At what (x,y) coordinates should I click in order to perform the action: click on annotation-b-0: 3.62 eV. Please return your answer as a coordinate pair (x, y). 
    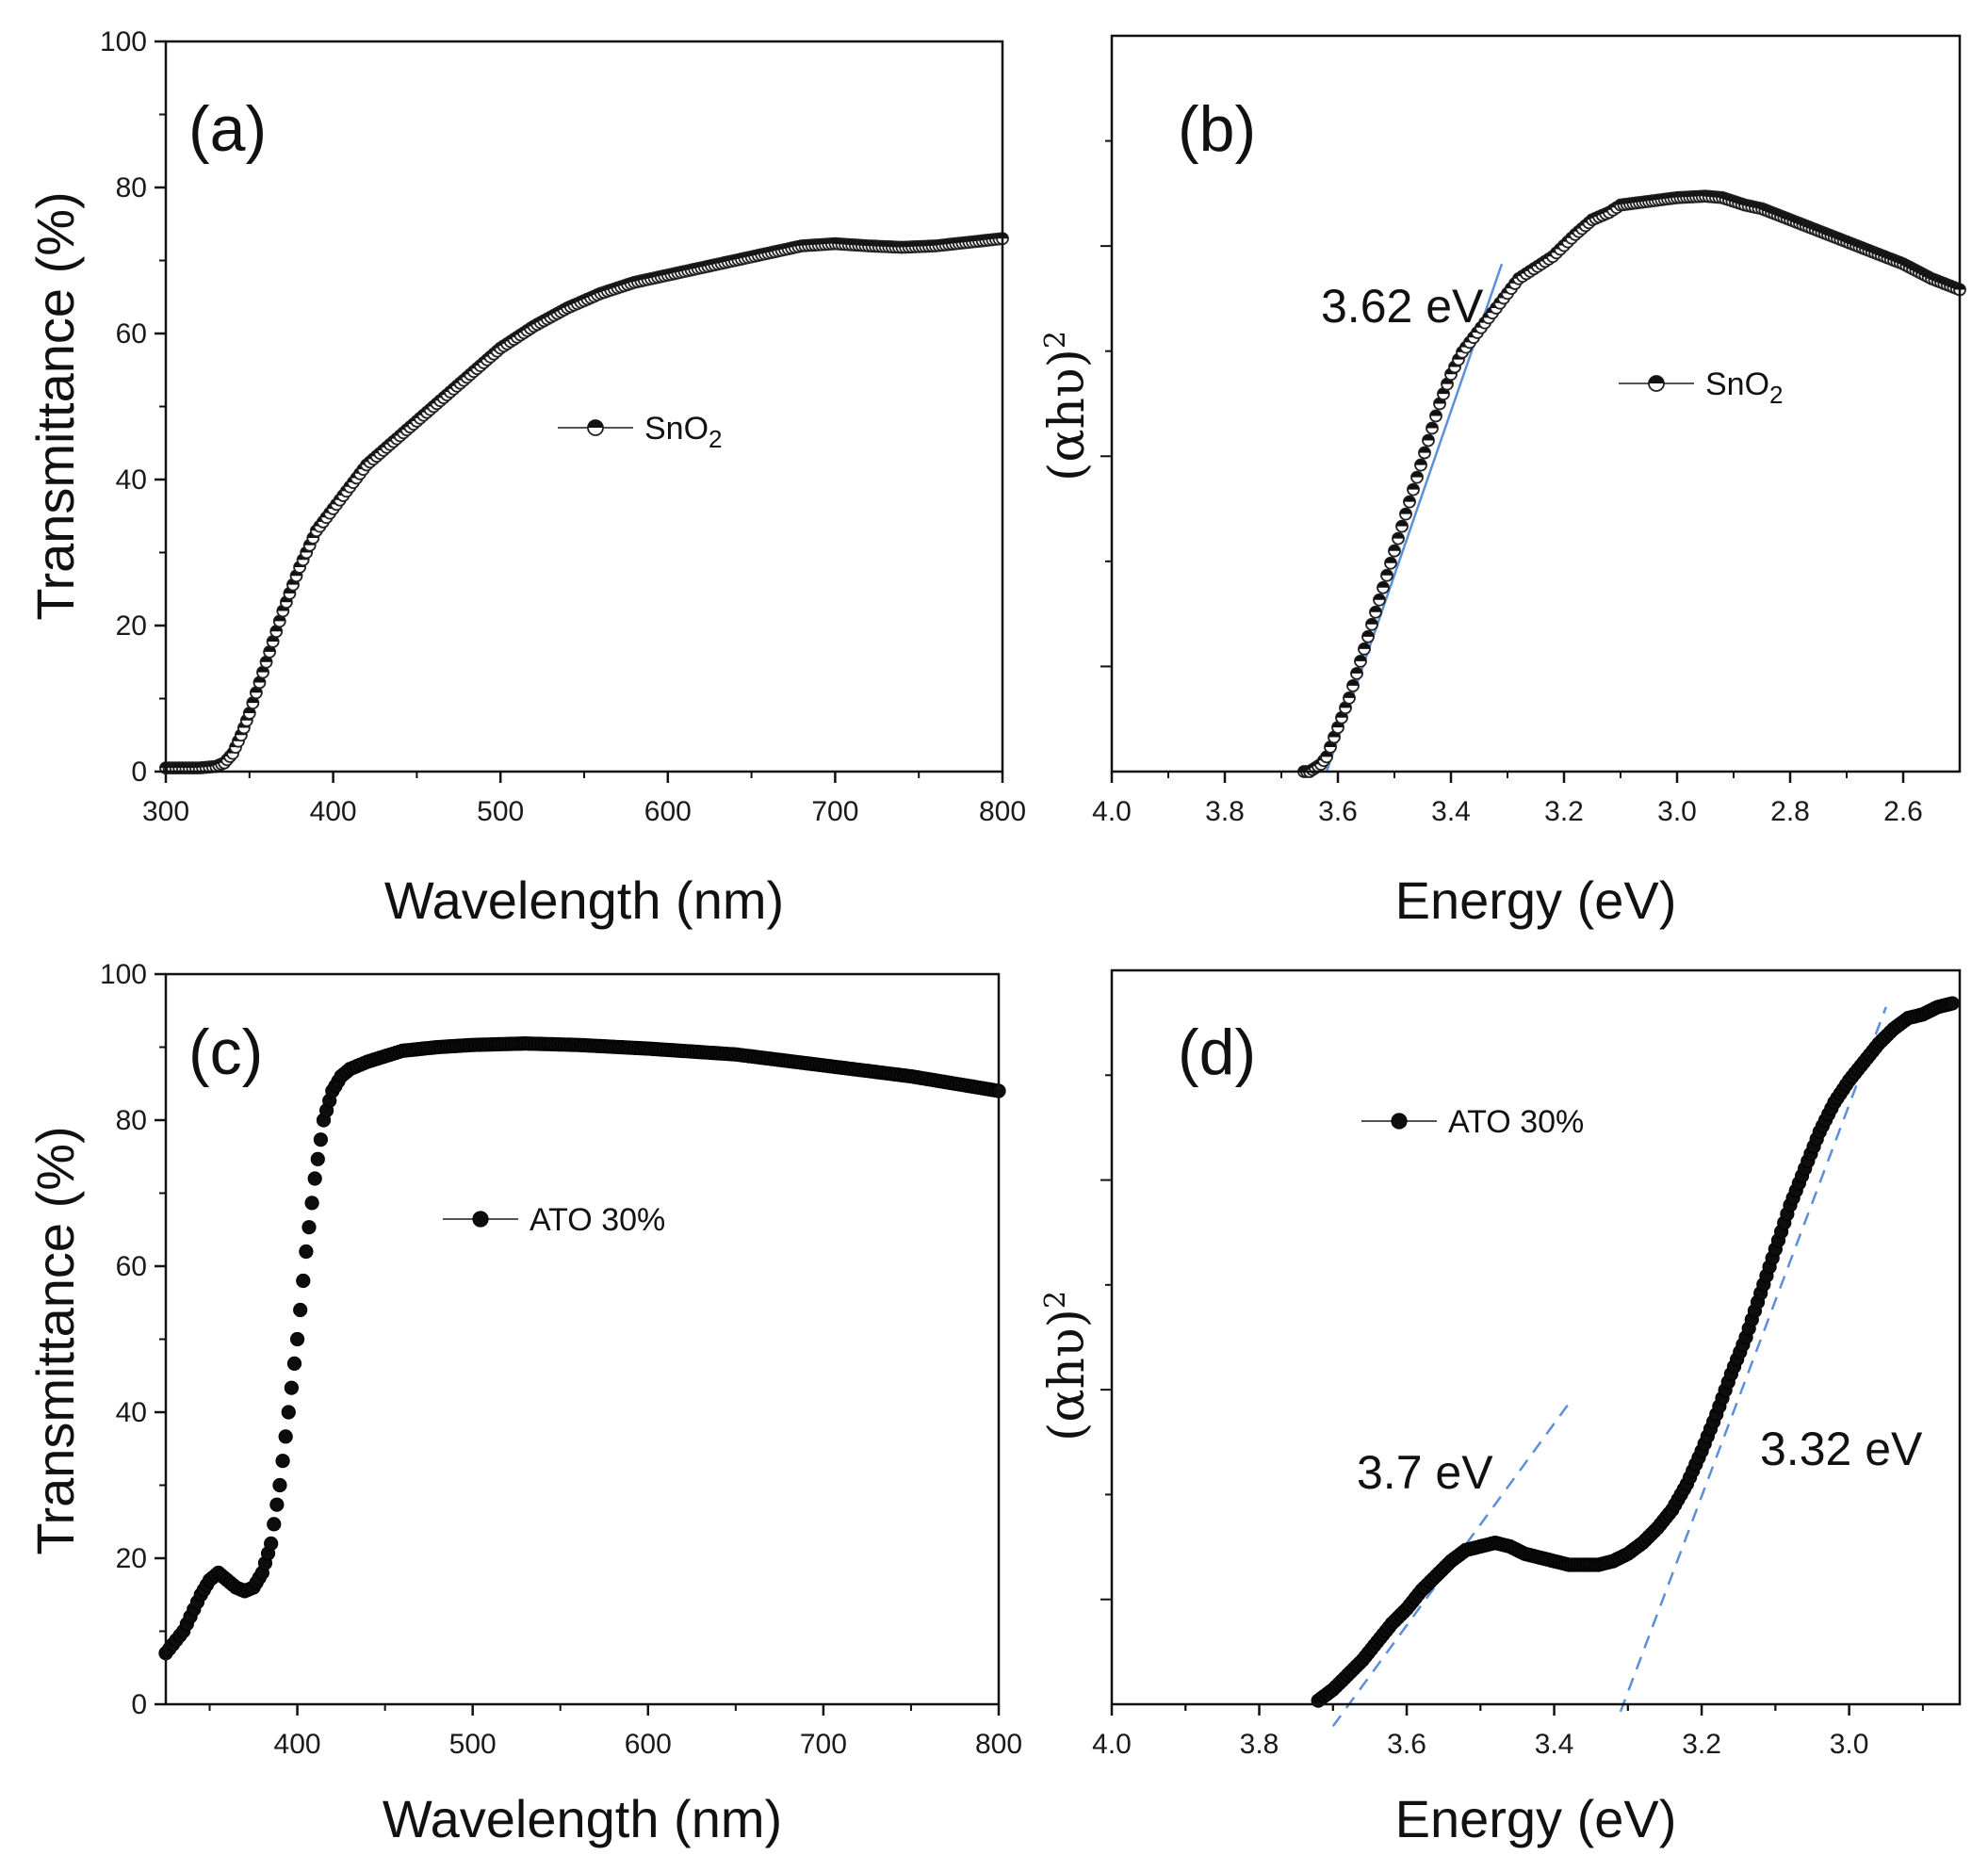
    Looking at the image, I should click on (1402, 306).